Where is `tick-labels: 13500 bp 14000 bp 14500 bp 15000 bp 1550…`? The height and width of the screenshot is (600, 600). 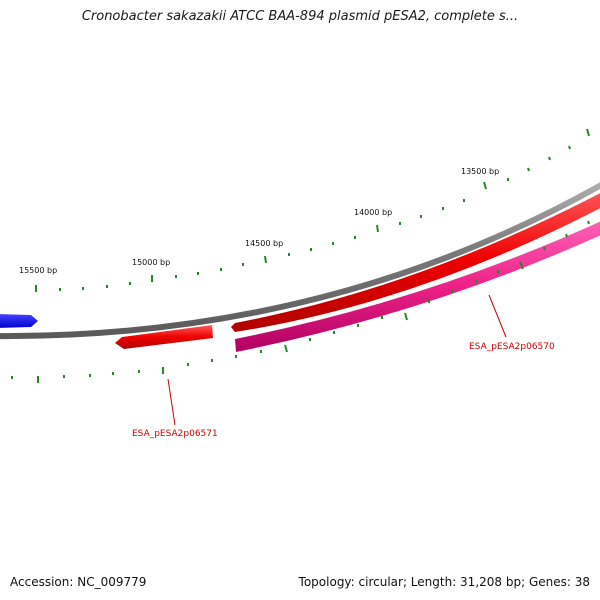 tick-labels: 13500 bp 14000 bp 14500 bp 15000 bp 1550… is located at coordinates (259, 221).